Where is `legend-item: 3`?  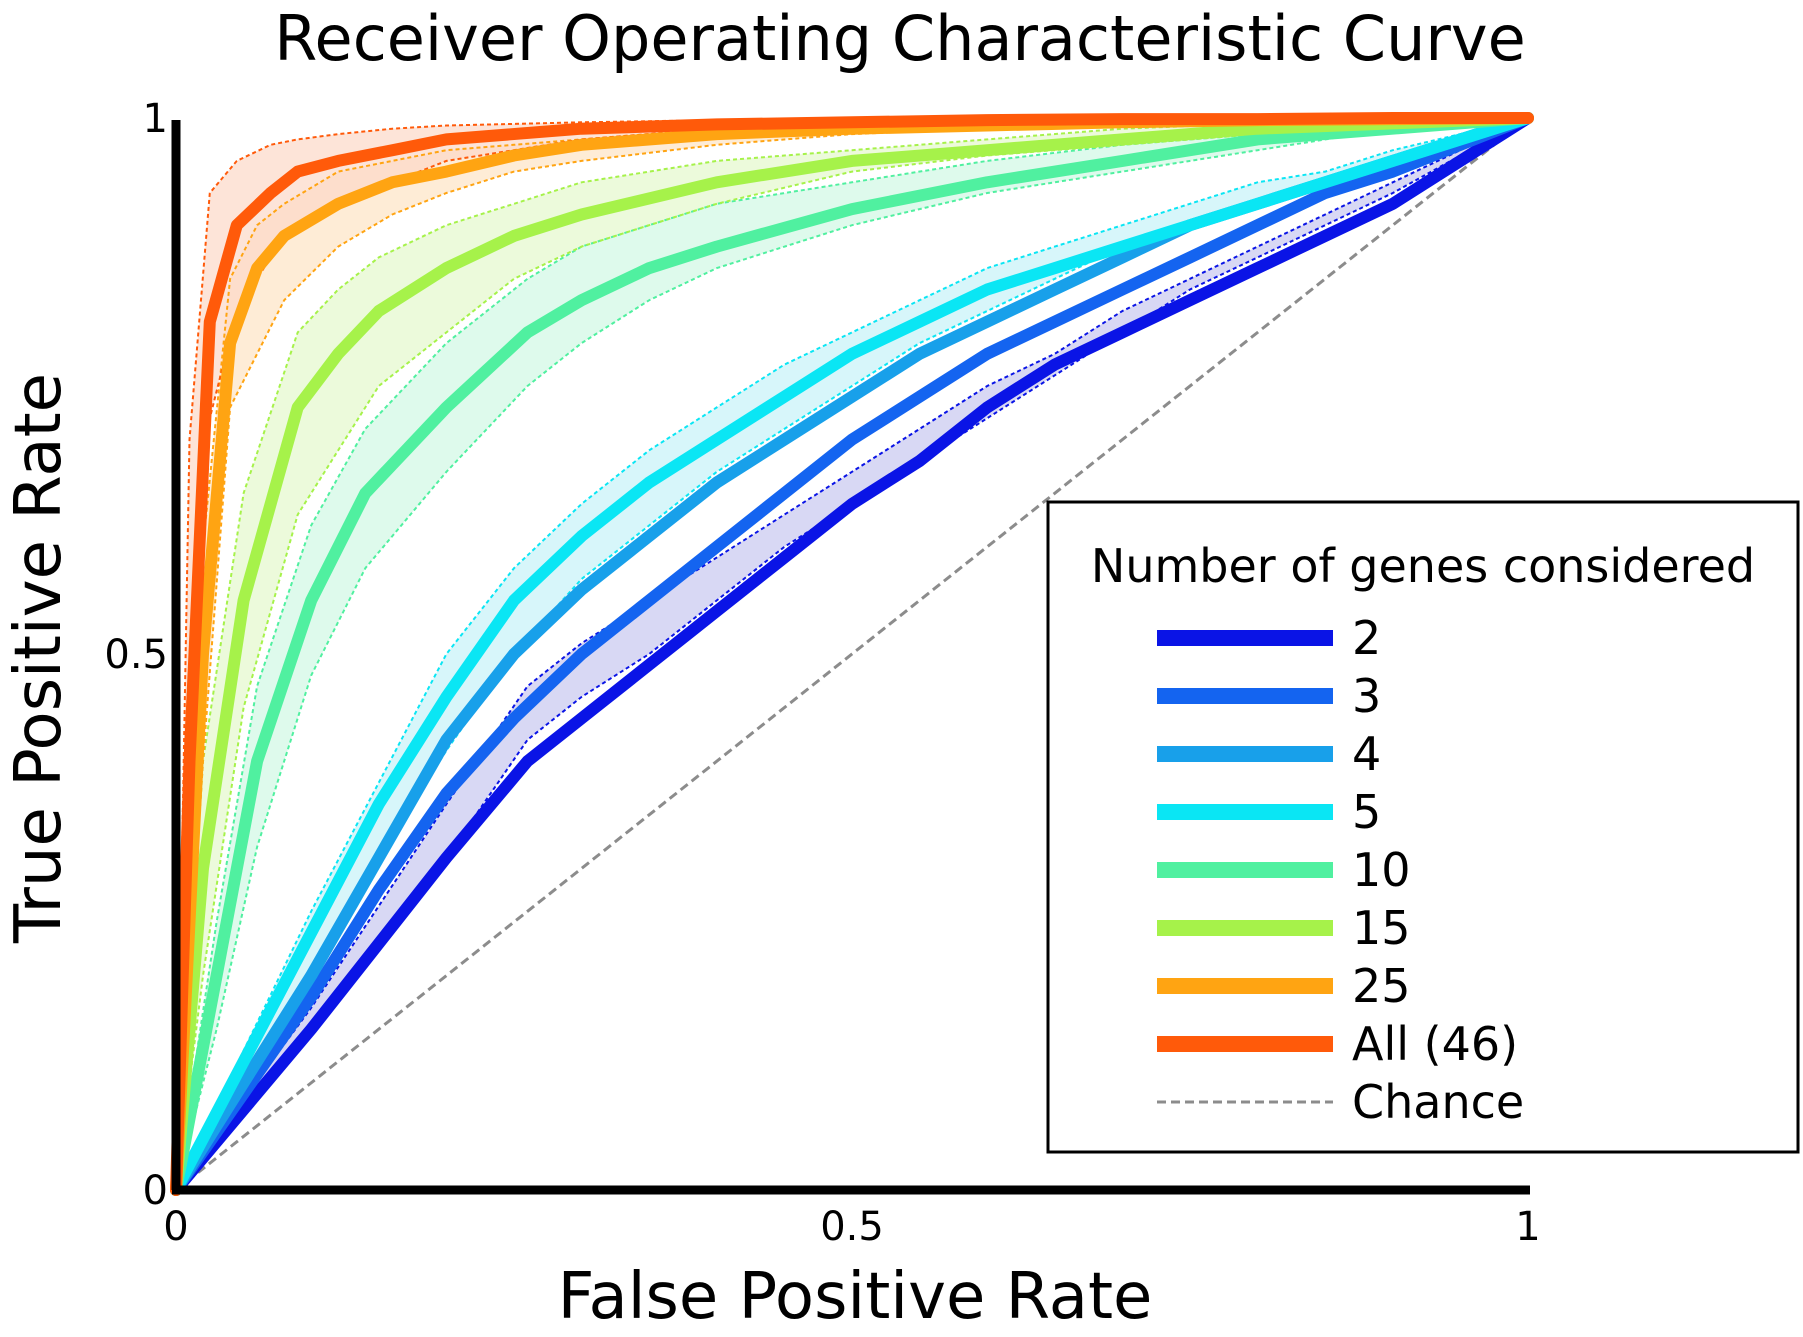
legend-item: 3 is located at coordinates (1269, 696).